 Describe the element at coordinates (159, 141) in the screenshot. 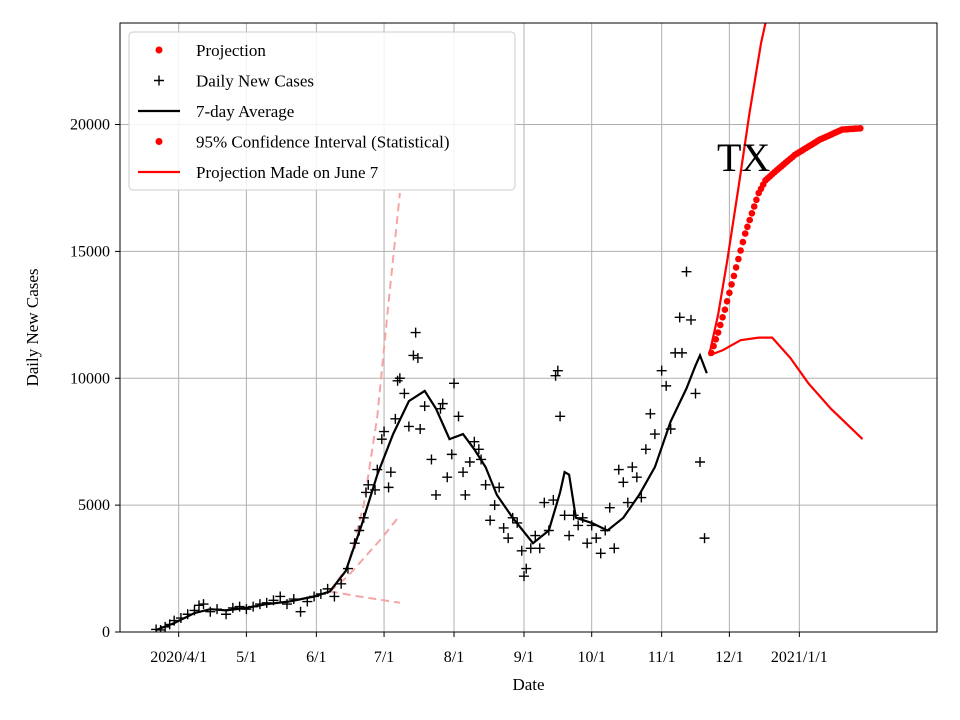

I see `legend-dot-swatch` at that location.